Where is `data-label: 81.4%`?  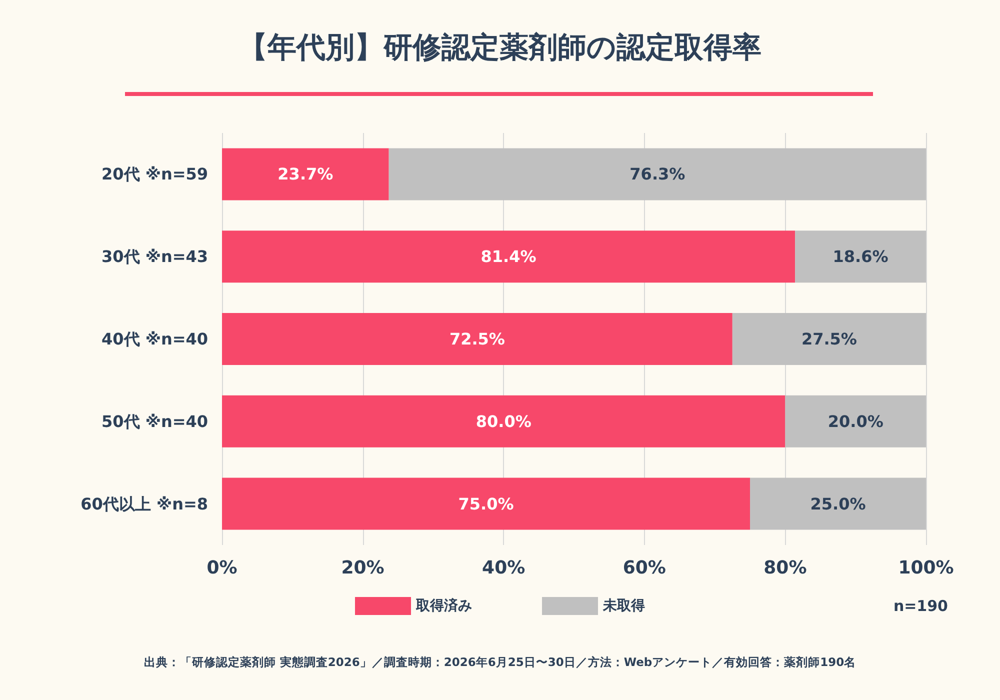 data-label: 81.4% is located at coordinates (508, 256).